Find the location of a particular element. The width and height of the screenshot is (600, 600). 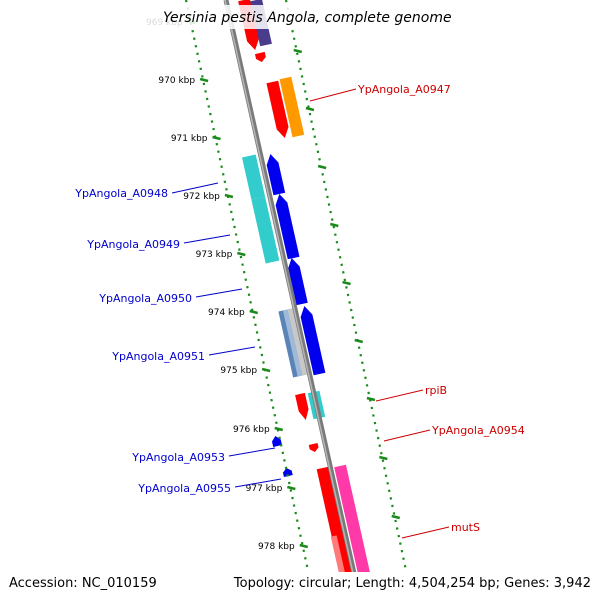

gene-YpAngola_A0954 is located at coordinates (313, 447).